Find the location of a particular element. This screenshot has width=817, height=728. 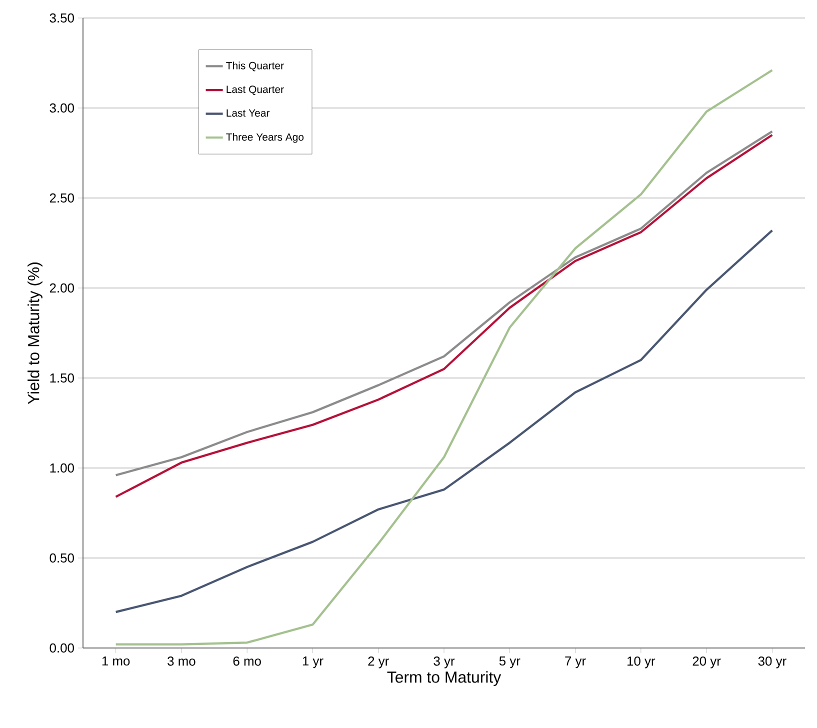

legend-label: Last Year is located at coordinates (248, 113).